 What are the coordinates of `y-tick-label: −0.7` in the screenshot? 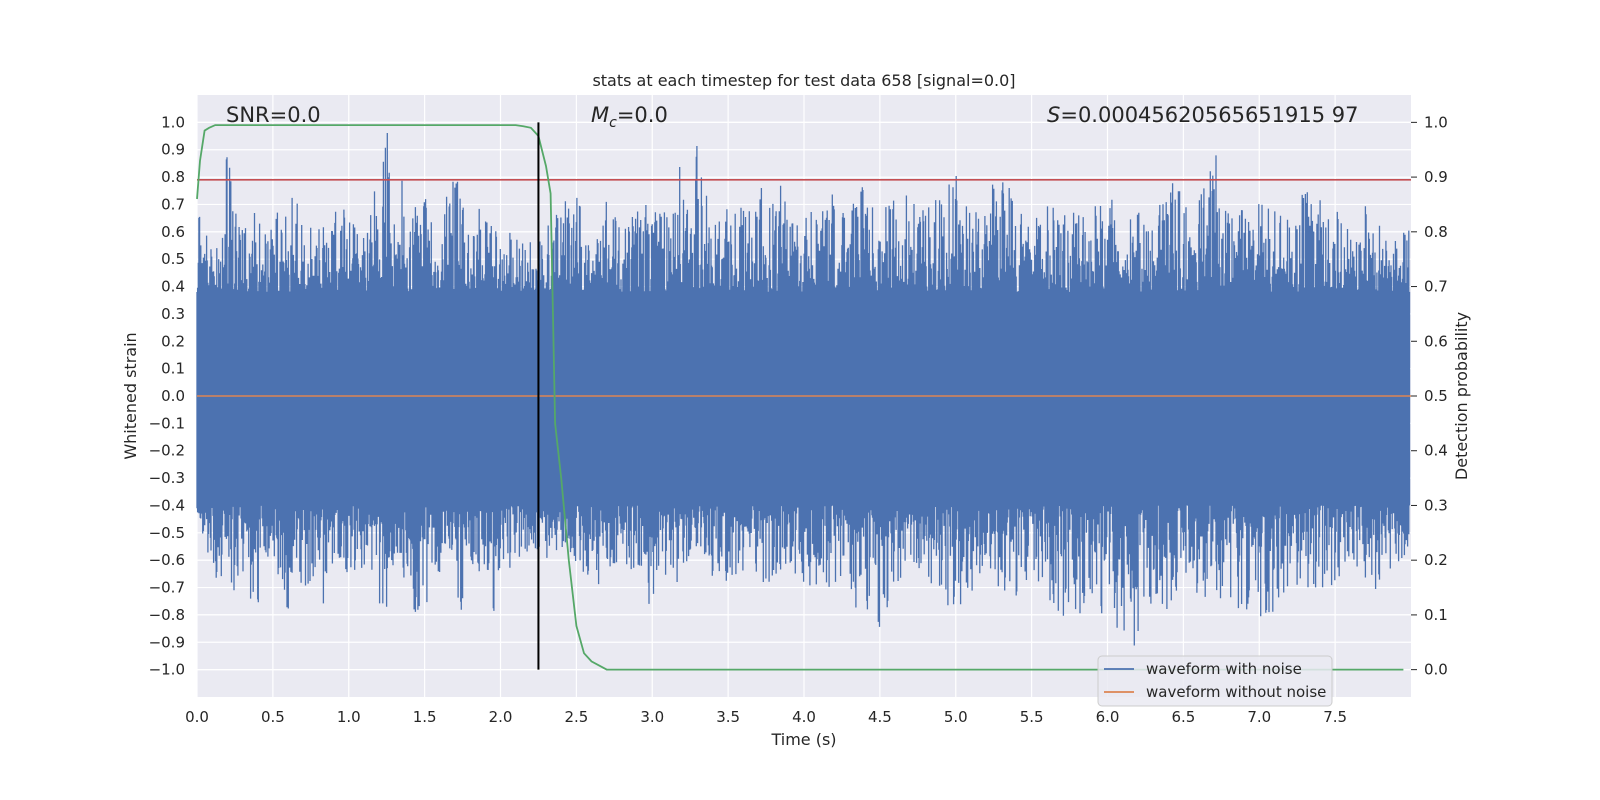 It's located at (167, 588).